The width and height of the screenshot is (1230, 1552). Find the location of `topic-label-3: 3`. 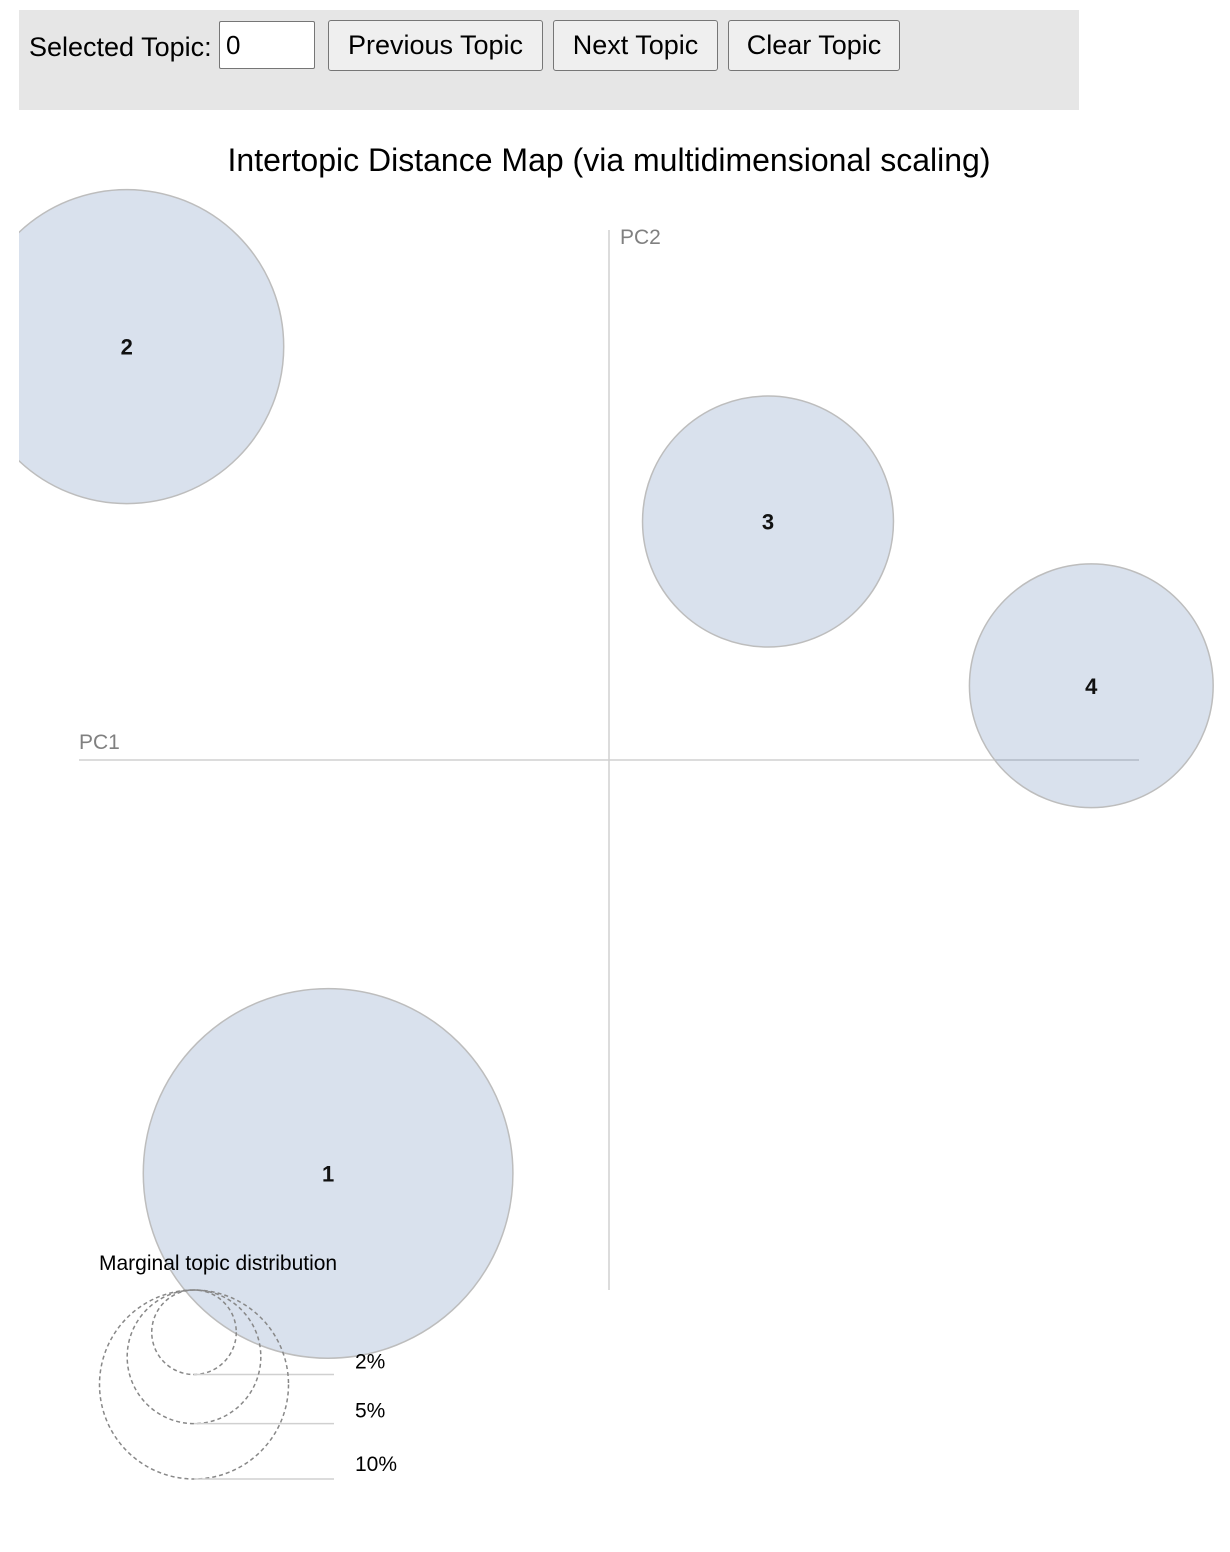

topic-label-3: 3 is located at coordinates (768, 522).